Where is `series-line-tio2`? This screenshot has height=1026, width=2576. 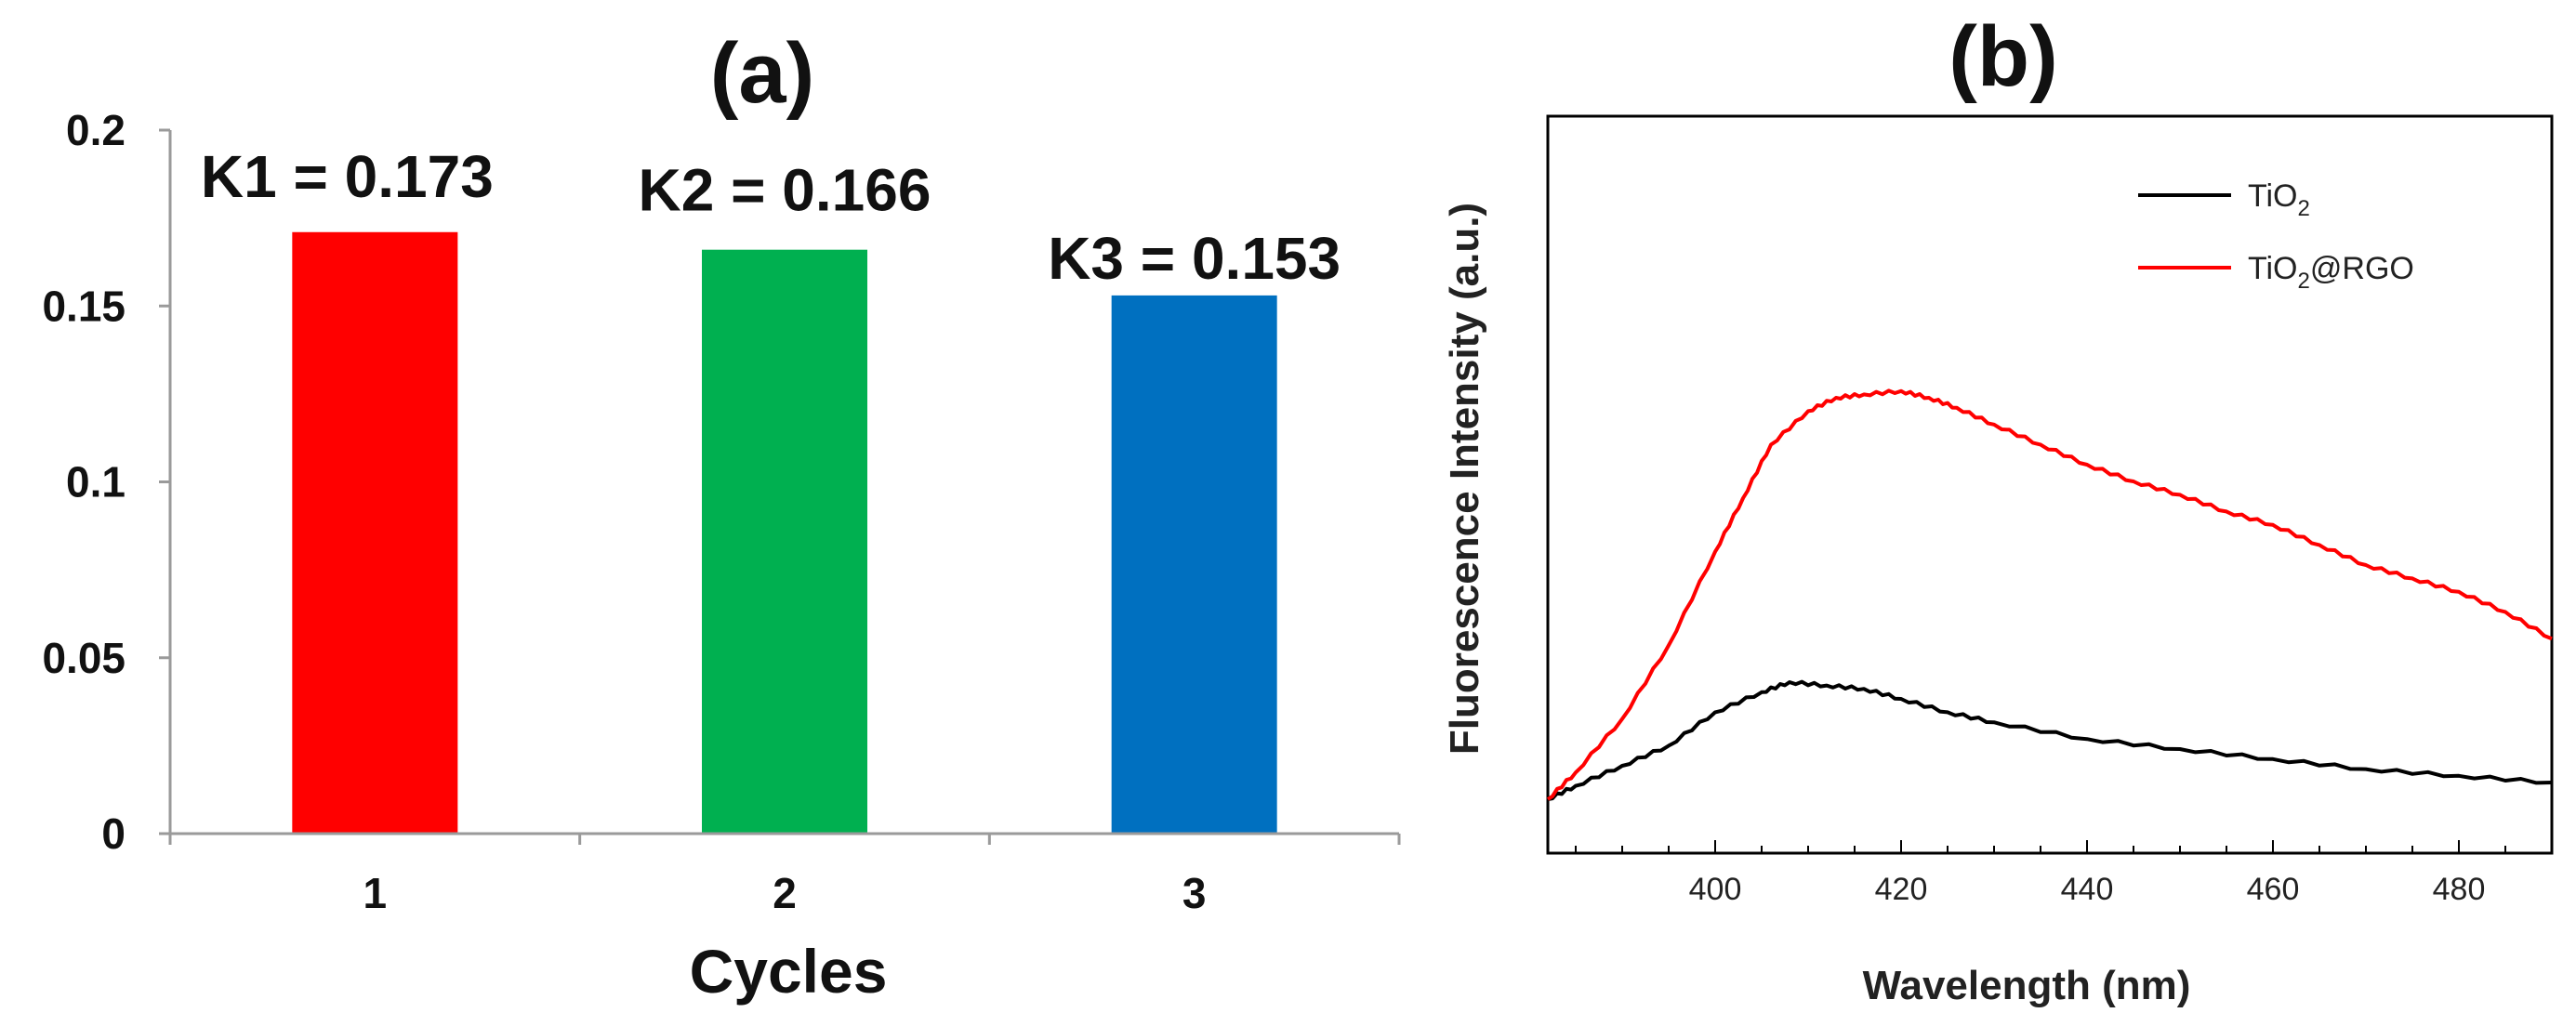
series-line-tio2 is located at coordinates (2050, 740).